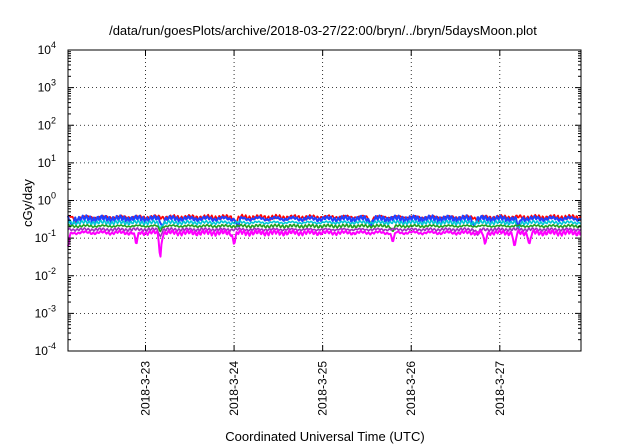  I want to click on x-tick-label: 2018-3-25, so click(323, 388).